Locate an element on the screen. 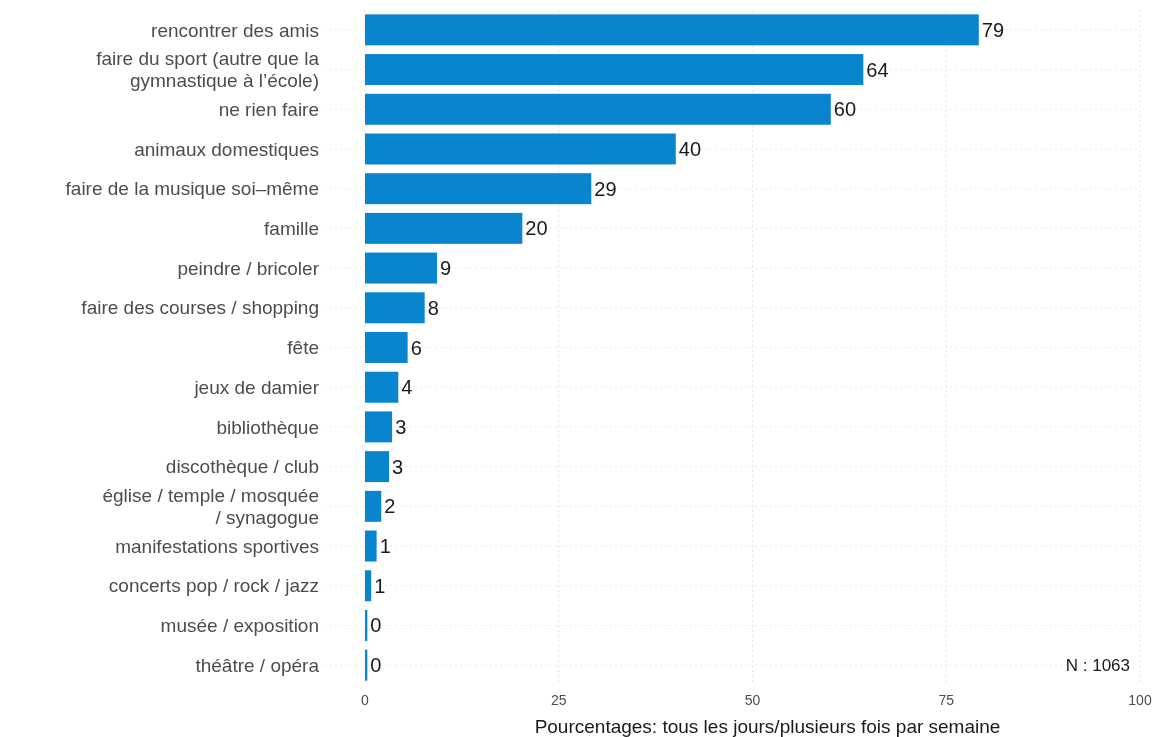 The height and width of the screenshot is (737, 1159). y-tick-label: bibliothèque is located at coordinates (267, 427).